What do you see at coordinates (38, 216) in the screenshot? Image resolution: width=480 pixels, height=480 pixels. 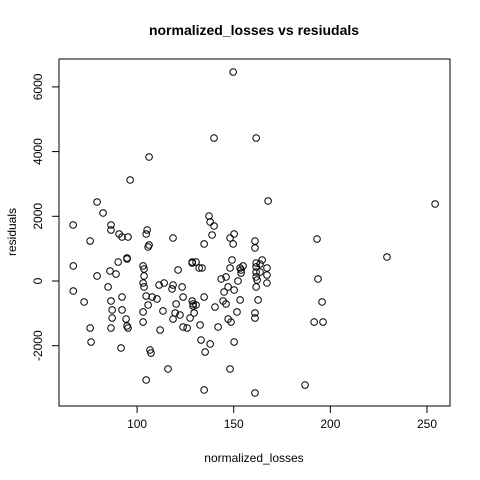 I see `y-tick-label: 2000` at bounding box center [38, 216].